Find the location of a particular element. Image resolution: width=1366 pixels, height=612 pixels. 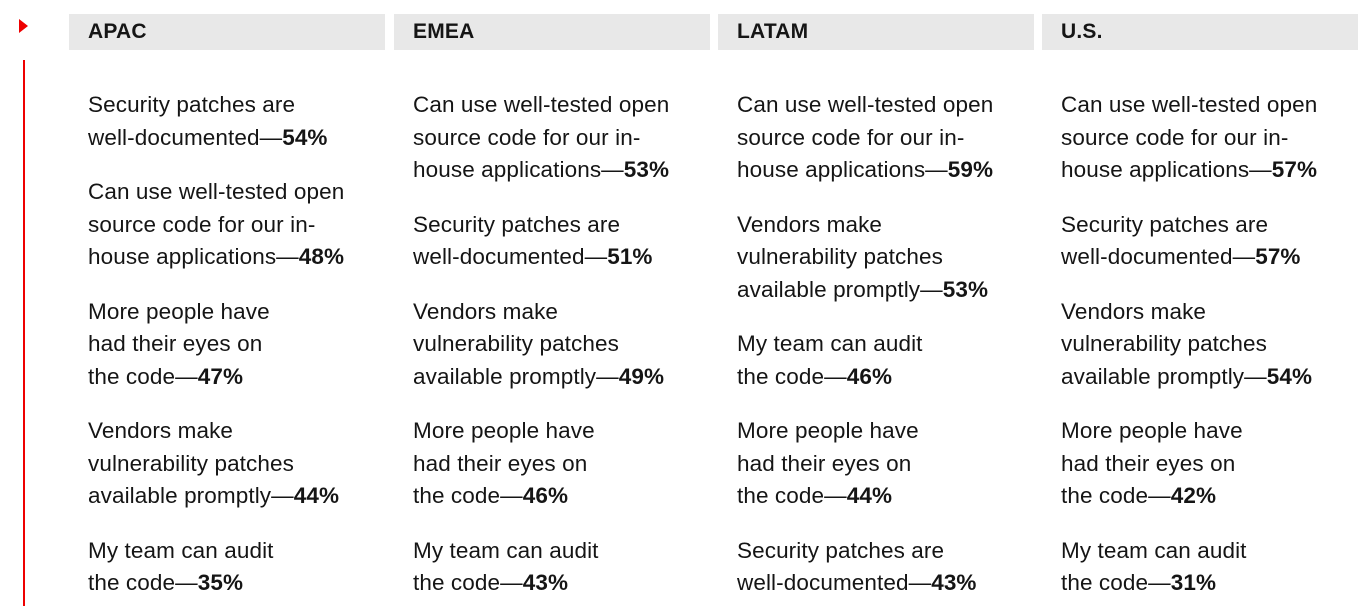

percentage-value: 59% is located at coordinates (970, 169).